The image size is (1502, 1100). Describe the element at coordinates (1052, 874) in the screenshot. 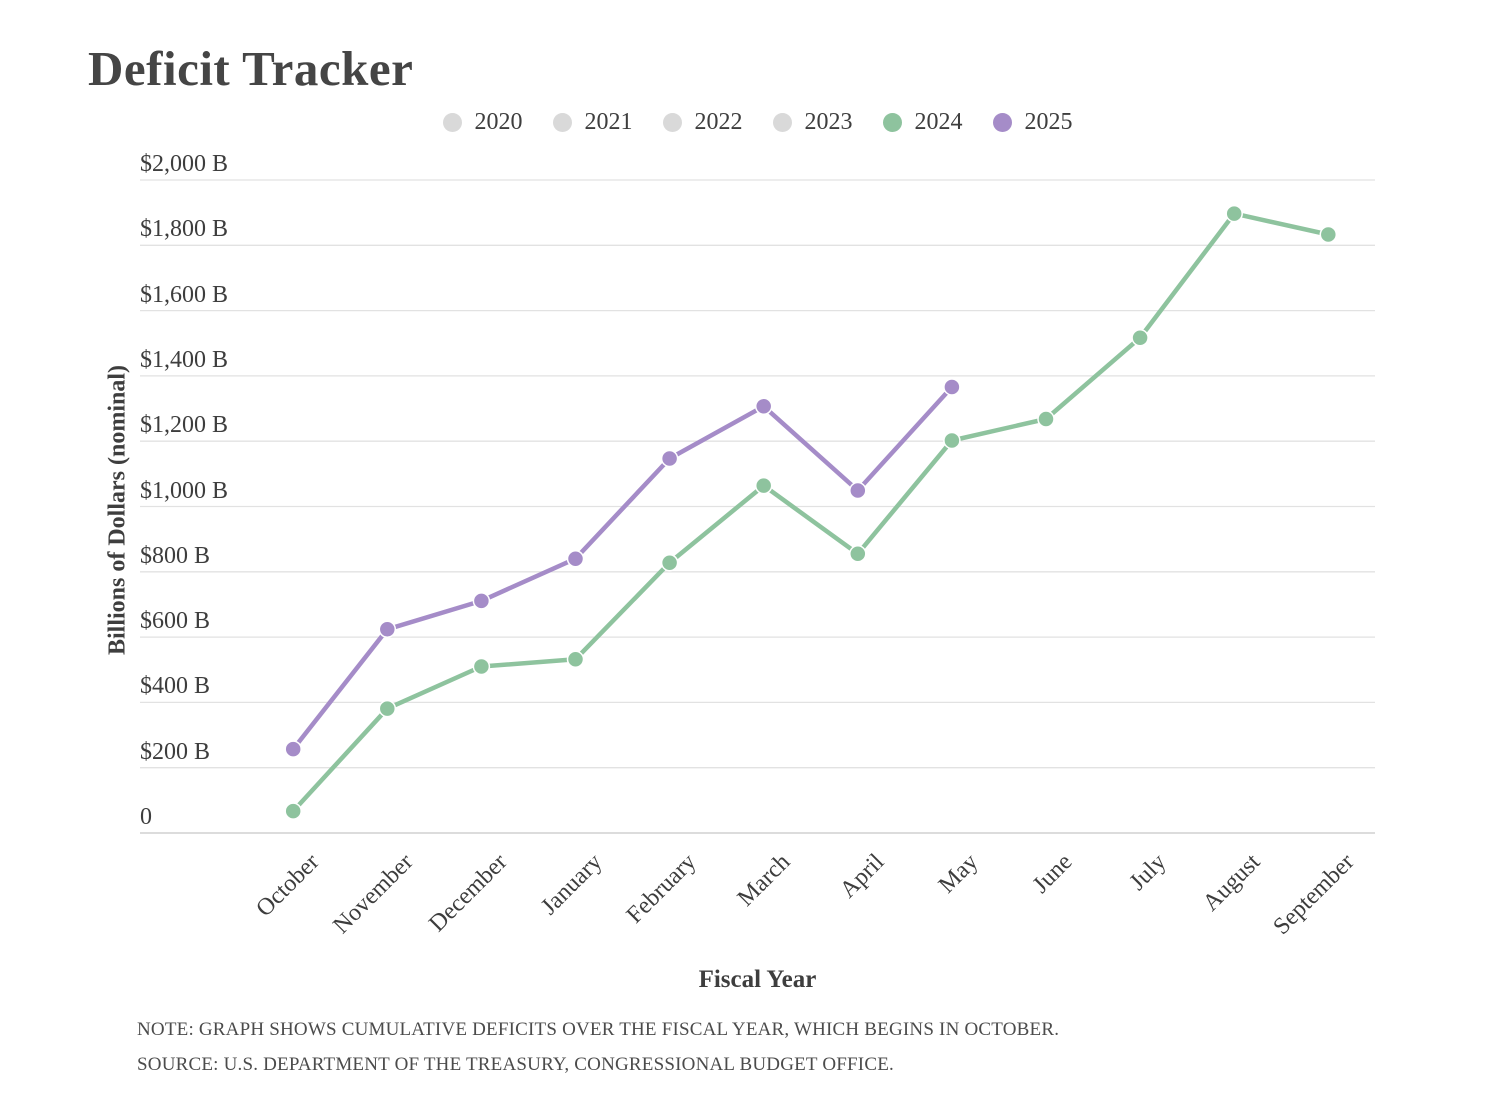

I see `x-tick-june: June` at that location.